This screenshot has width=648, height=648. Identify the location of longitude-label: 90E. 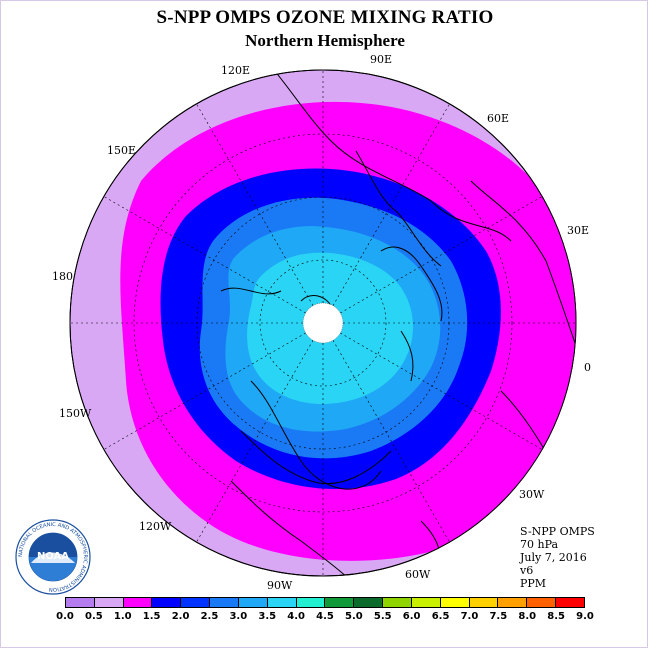
(381, 59).